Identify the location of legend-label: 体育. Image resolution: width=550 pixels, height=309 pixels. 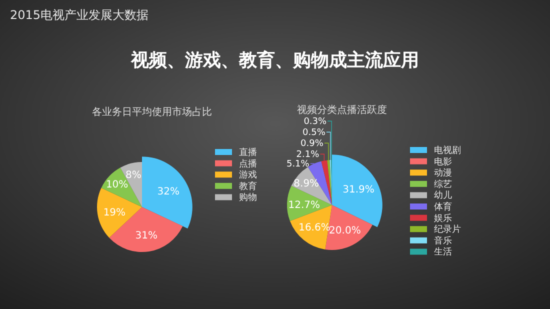
(443, 207).